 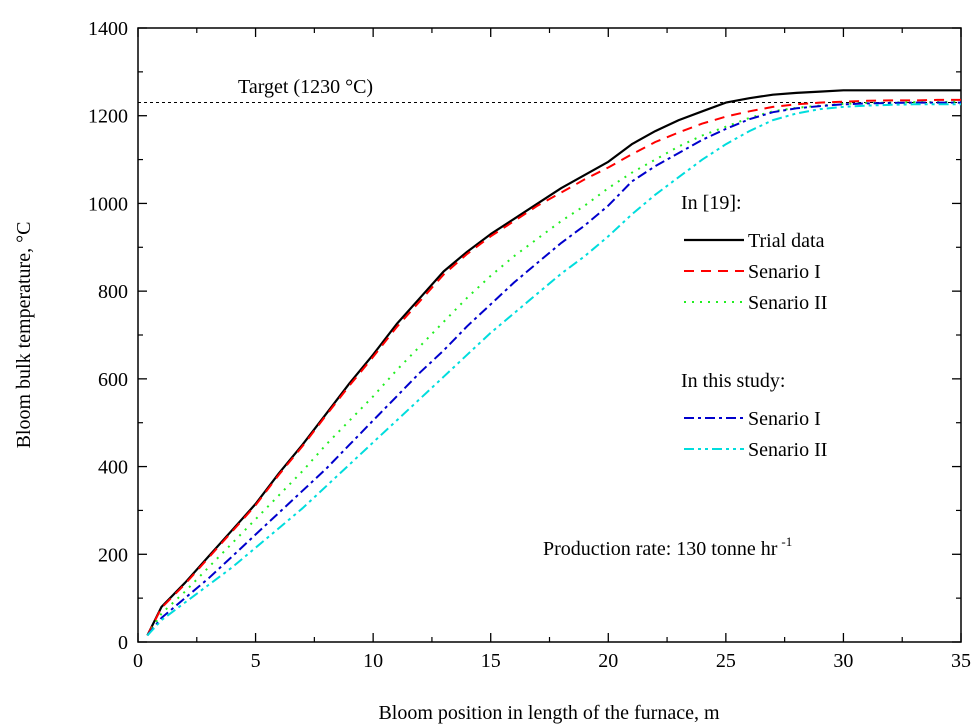 What do you see at coordinates (726, 661) in the screenshot?
I see `x-tick-label: 25` at bounding box center [726, 661].